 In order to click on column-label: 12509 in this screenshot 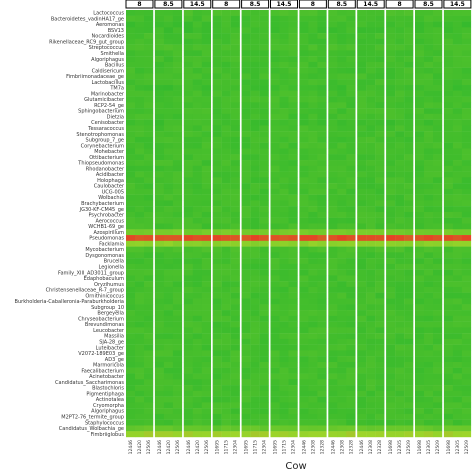, I will do `click(467, 447)`.